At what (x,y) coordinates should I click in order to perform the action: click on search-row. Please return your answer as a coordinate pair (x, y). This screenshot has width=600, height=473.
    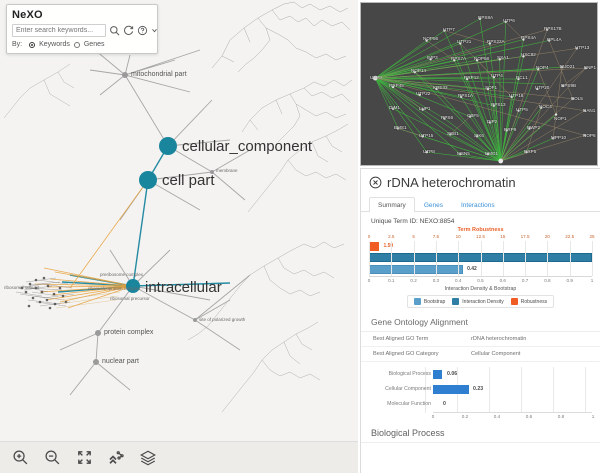
    Looking at the image, I should click on (84, 30).